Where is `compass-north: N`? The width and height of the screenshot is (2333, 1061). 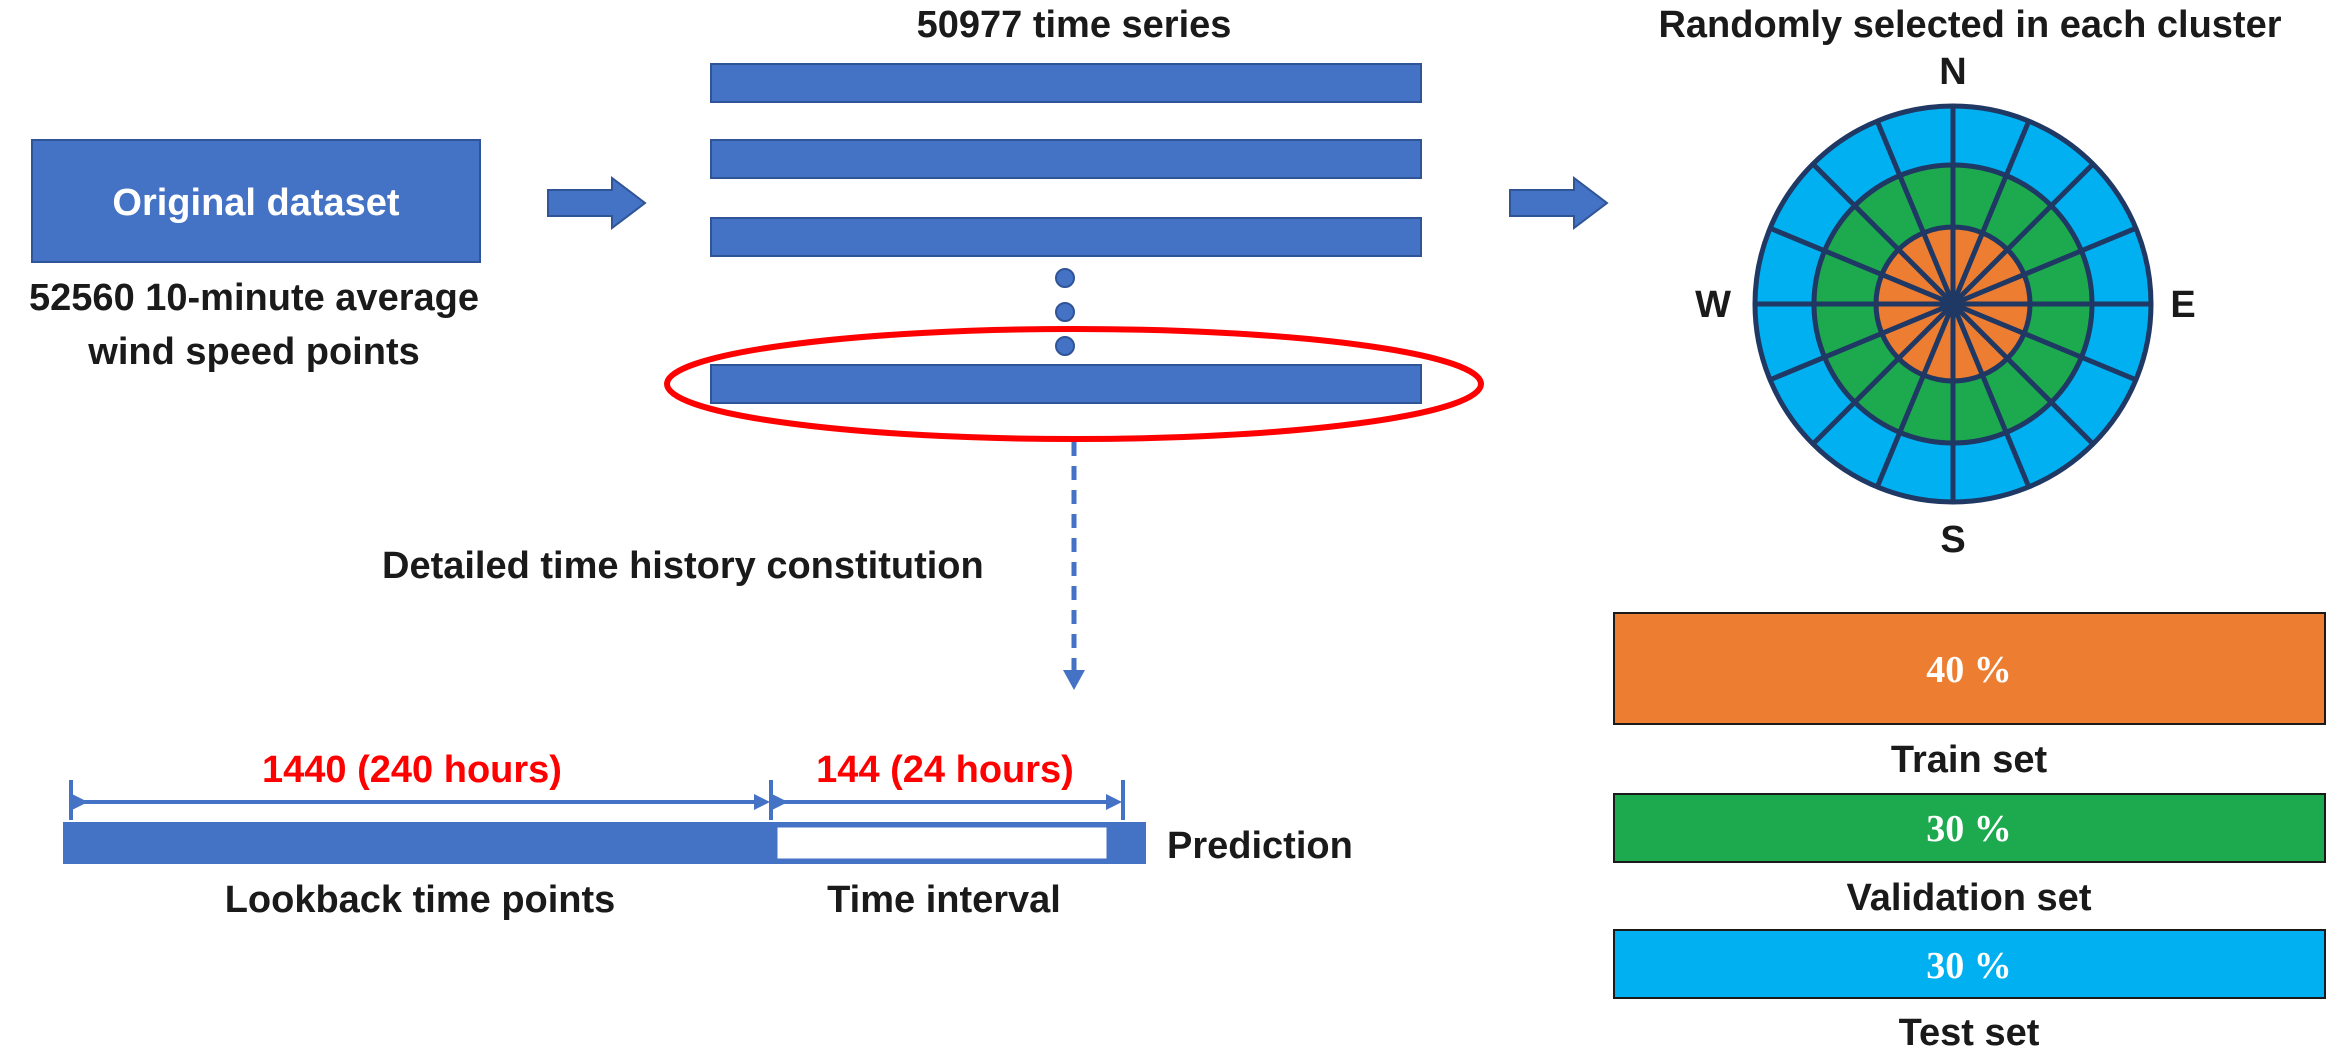 compass-north: N is located at coordinates (1952, 72).